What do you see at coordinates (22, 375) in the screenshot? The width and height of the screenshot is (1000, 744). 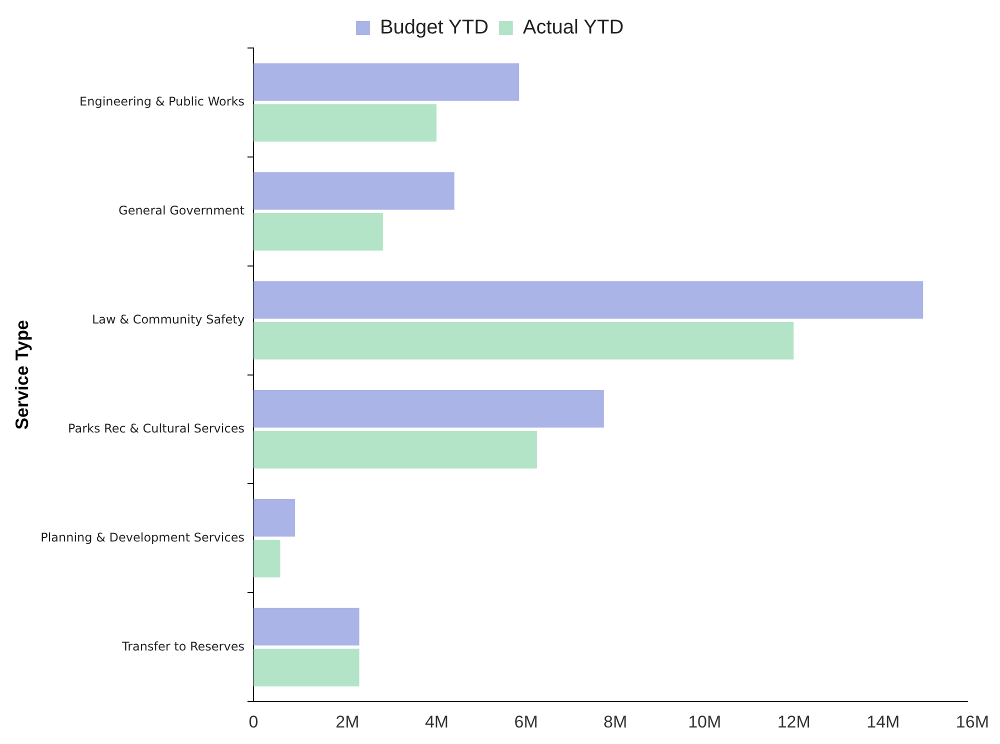 I see `y-axis-title: Service Type` at bounding box center [22, 375].